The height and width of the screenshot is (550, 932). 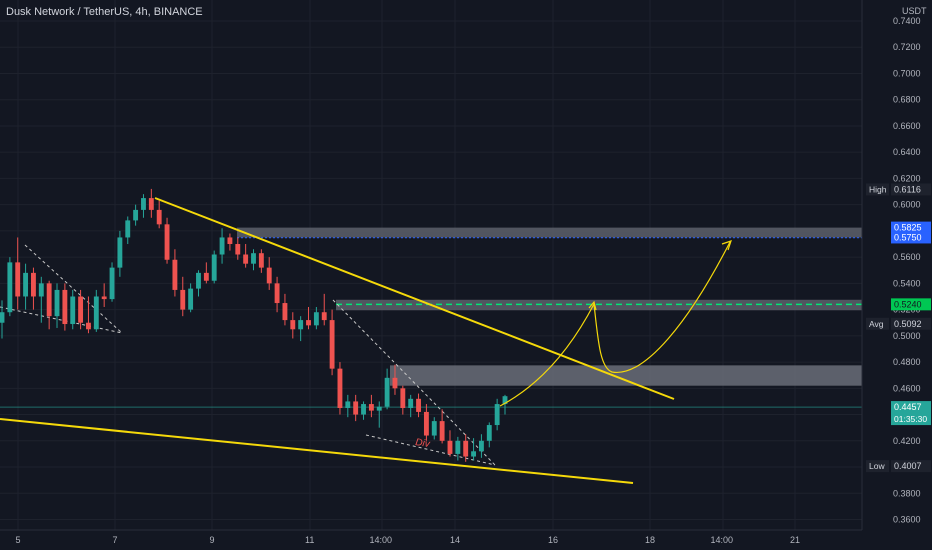 I want to click on x-tick-label: 18, so click(x=650, y=540).